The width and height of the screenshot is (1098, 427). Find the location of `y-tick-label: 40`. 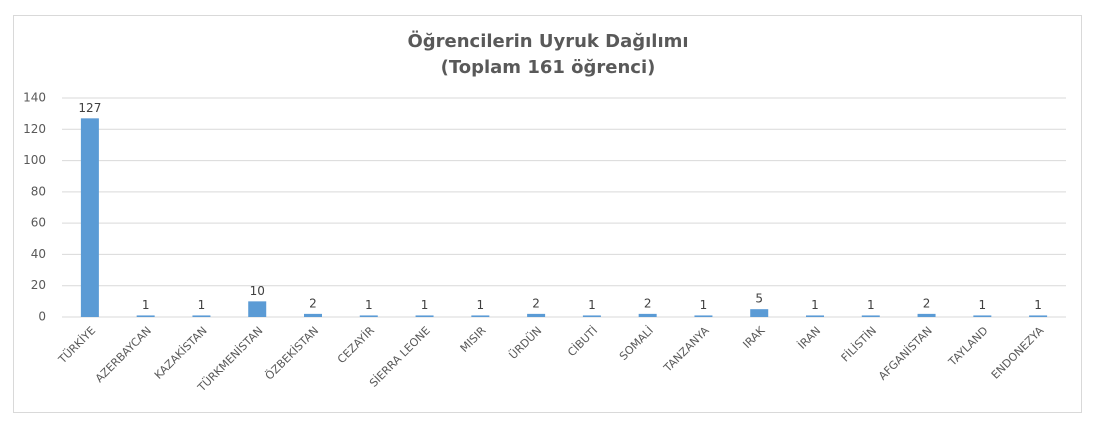

y-tick-label: 40 is located at coordinates (38, 254).